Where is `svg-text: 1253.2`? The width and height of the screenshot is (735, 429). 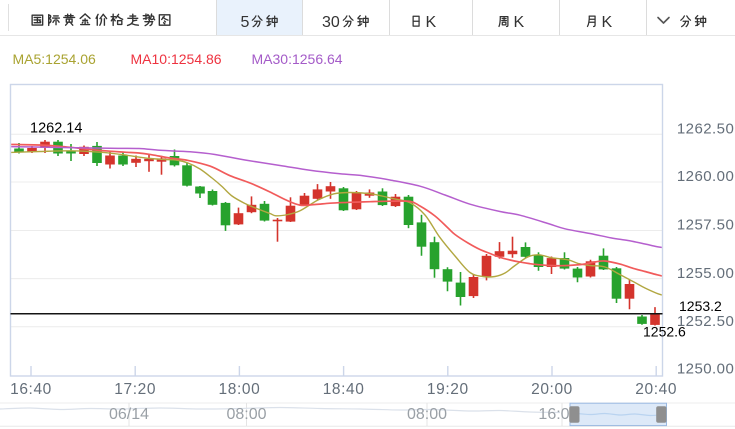 svg-text: 1253.2 is located at coordinates (700, 306).